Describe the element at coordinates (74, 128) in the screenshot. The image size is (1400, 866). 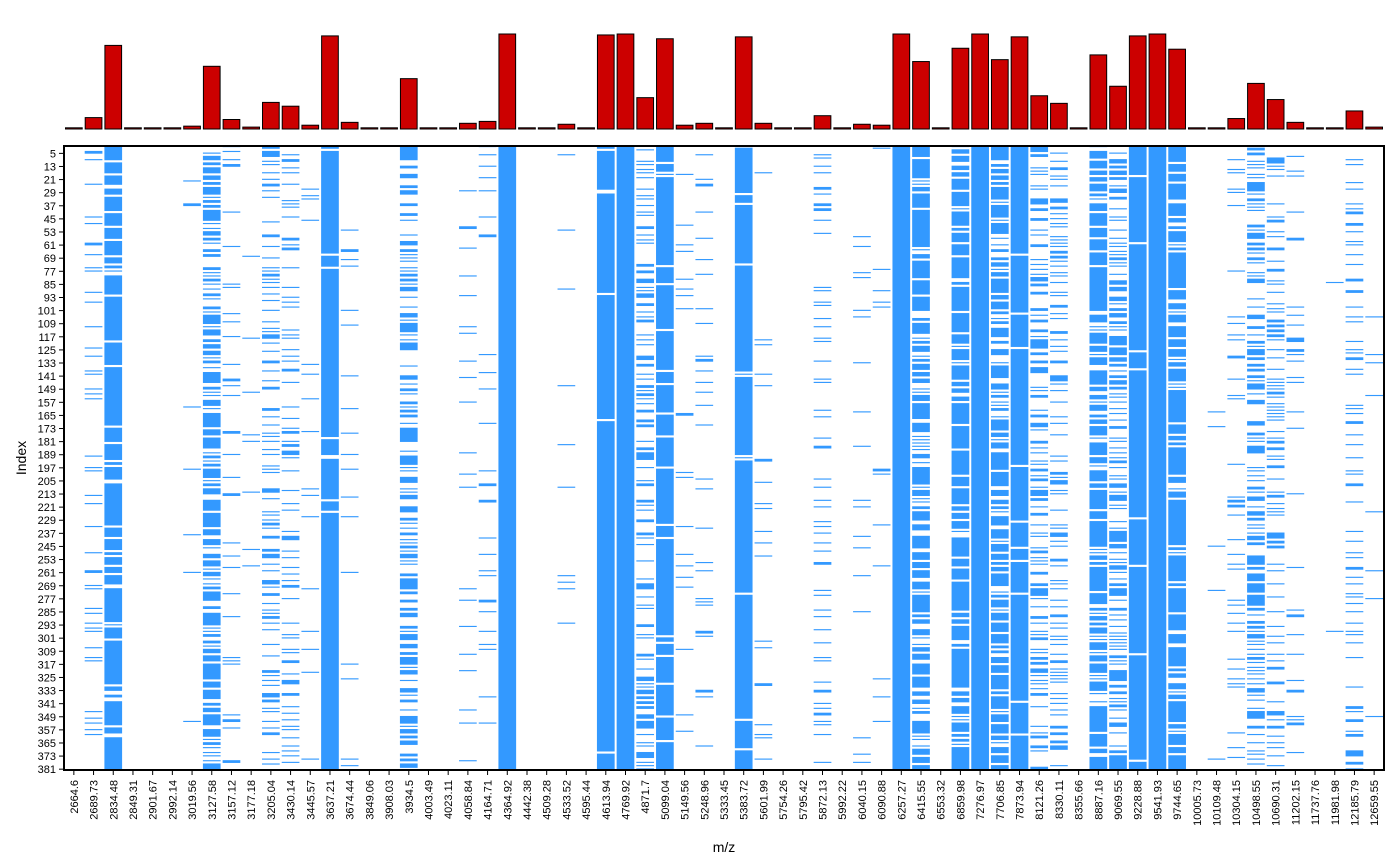
I see `frequency-bar-2664.6` at that location.